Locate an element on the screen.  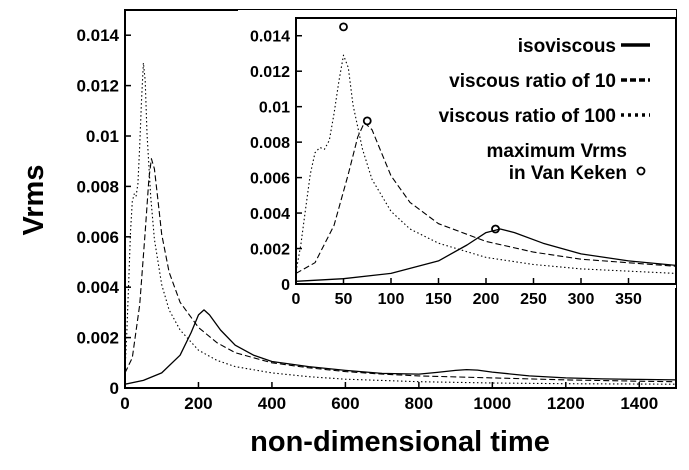
inset-x-tick-label: 250 is located at coordinates (533, 299).